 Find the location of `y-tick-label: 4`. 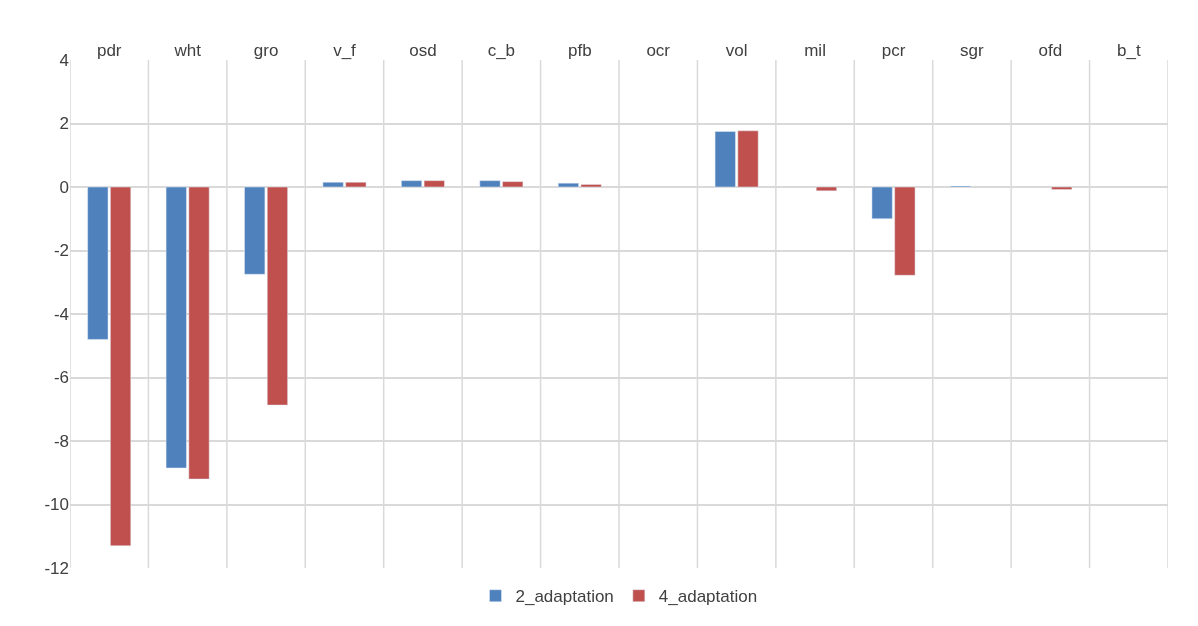

y-tick-label: 4 is located at coordinates (64, 60).